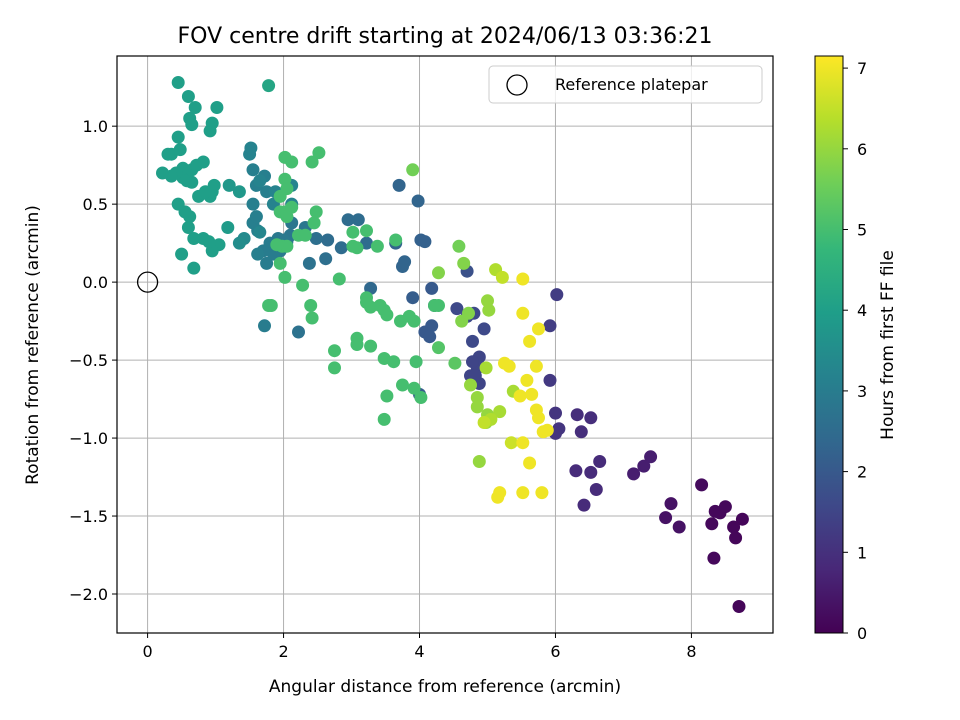 The height and width of the screenshot is (720, 960). Describe the element at coordinates (283, 651) in the screenshot. I see `x-tick-label: 2` at that location.